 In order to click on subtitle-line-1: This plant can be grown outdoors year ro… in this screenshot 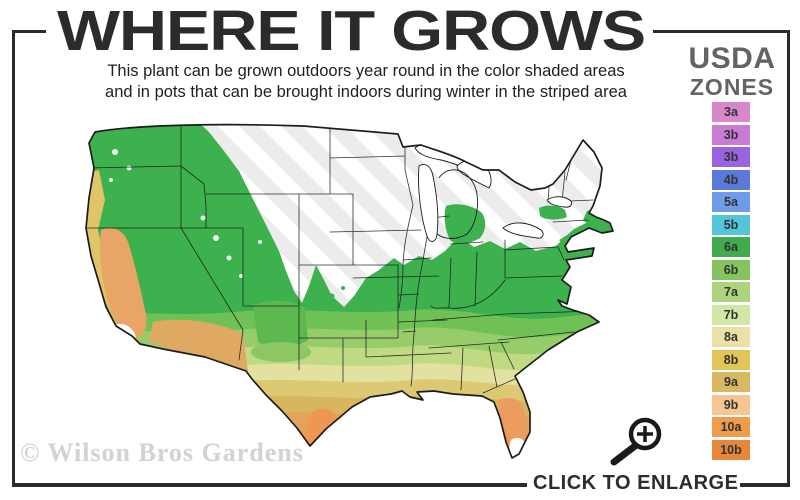, I will do `click(366, 71)`.